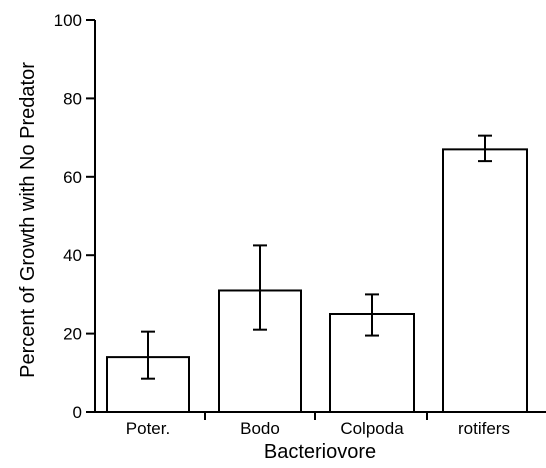 The image size is (546, 468). Describe the element at coordinates (318, 425) in the screenshot. I see `x-ticks: Poter. Bodo Colpoda rotifers` at that location.